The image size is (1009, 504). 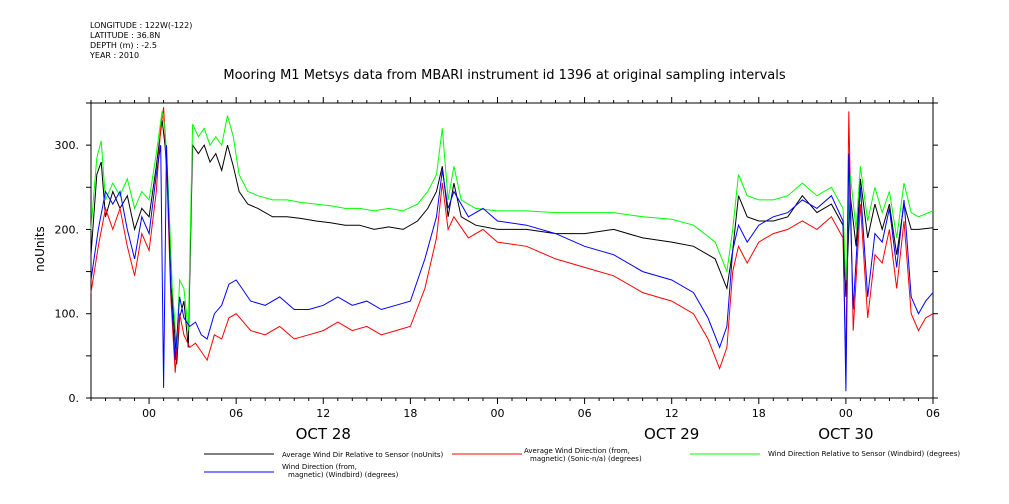 I want to click on depth-text: DEPTH (m) : -2.5, so click(x=123, y=45).